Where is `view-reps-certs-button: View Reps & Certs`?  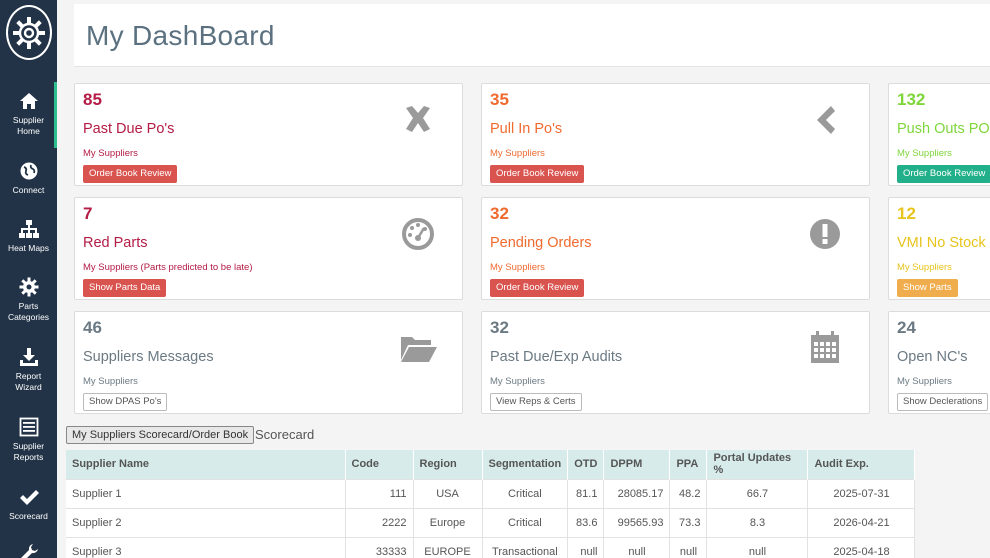 view-reps-certs-button: View Reps & Certs is located at coordinates (536, 402).